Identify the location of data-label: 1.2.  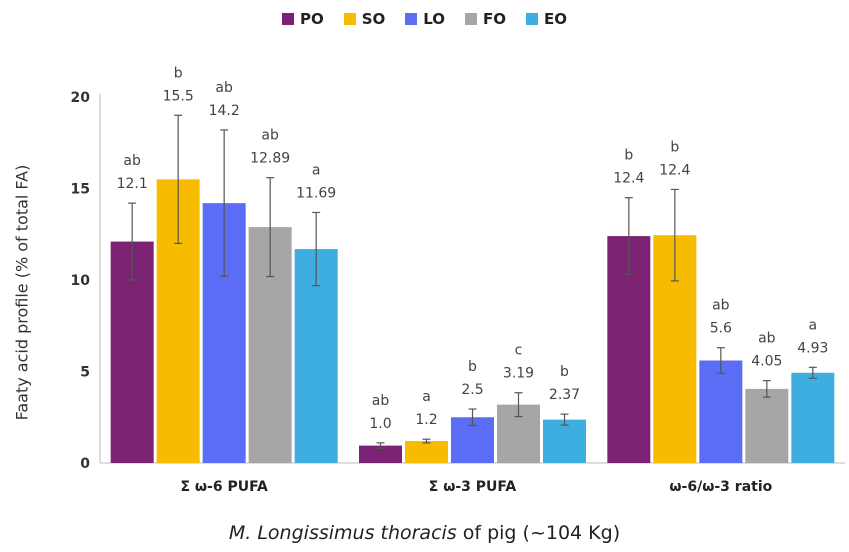
(426, 420).